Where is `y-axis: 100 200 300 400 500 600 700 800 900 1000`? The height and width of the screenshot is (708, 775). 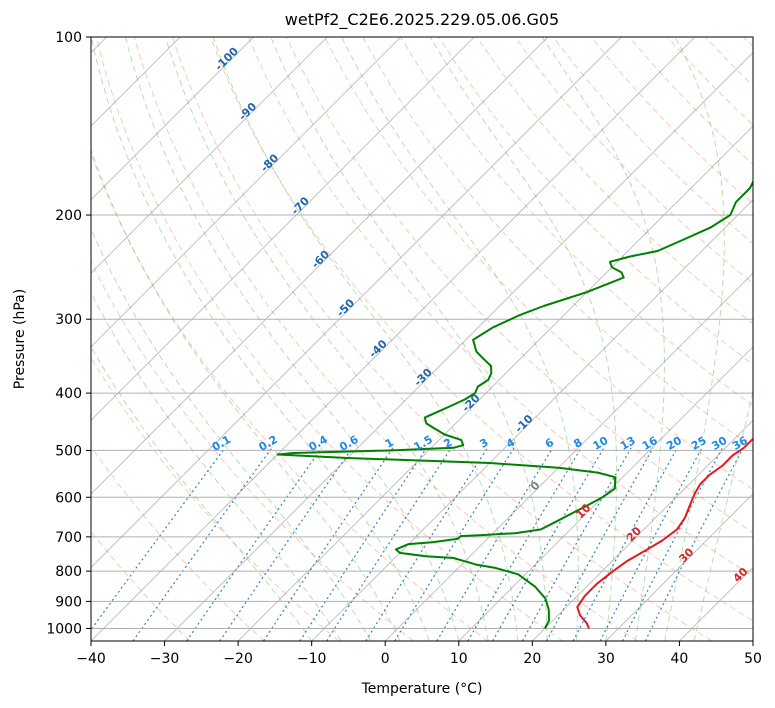 y-axis: 100 200 300 400 500 600 700 800 900 1000 is located at coordinates (68, 333).